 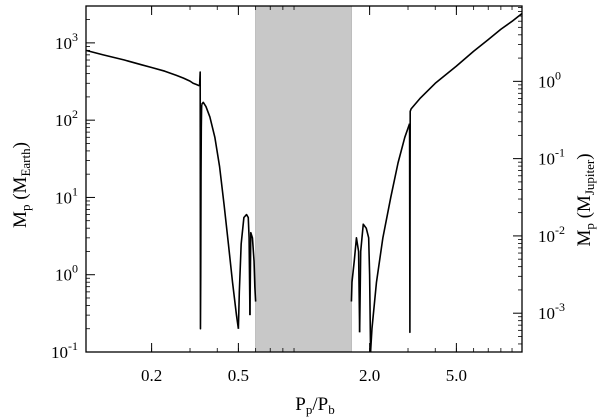 What do you see at coordinates (585, 199) in the screenshot?
I see `y-axis-label-right: Mp (MJupiter)` at bounding box center [585, 199].